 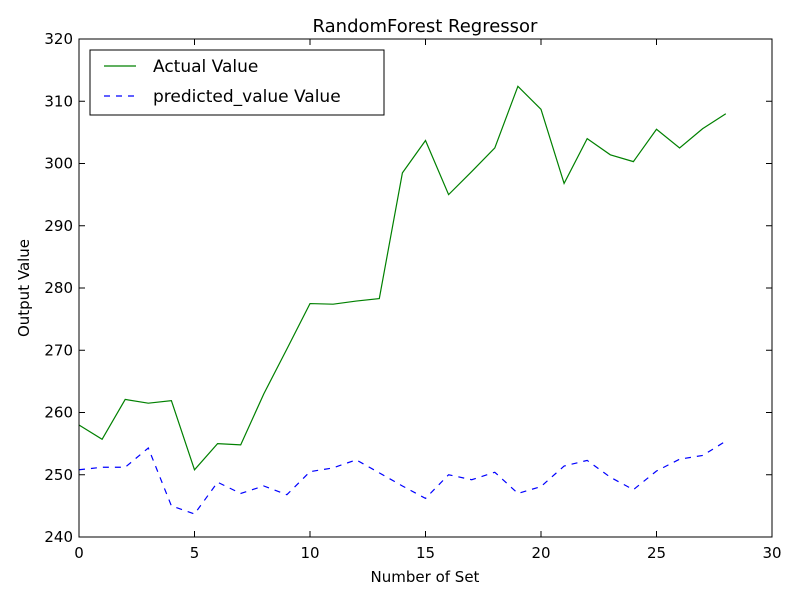 I want to click on x-tick-label: 20, so click(x=540, y=553).